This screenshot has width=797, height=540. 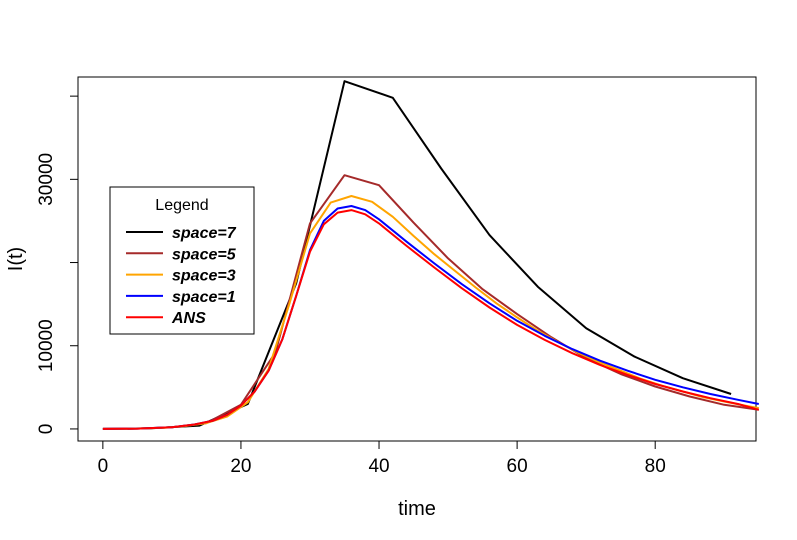 I want to click on x-tick-label: 40, so click(x=378, y=466).